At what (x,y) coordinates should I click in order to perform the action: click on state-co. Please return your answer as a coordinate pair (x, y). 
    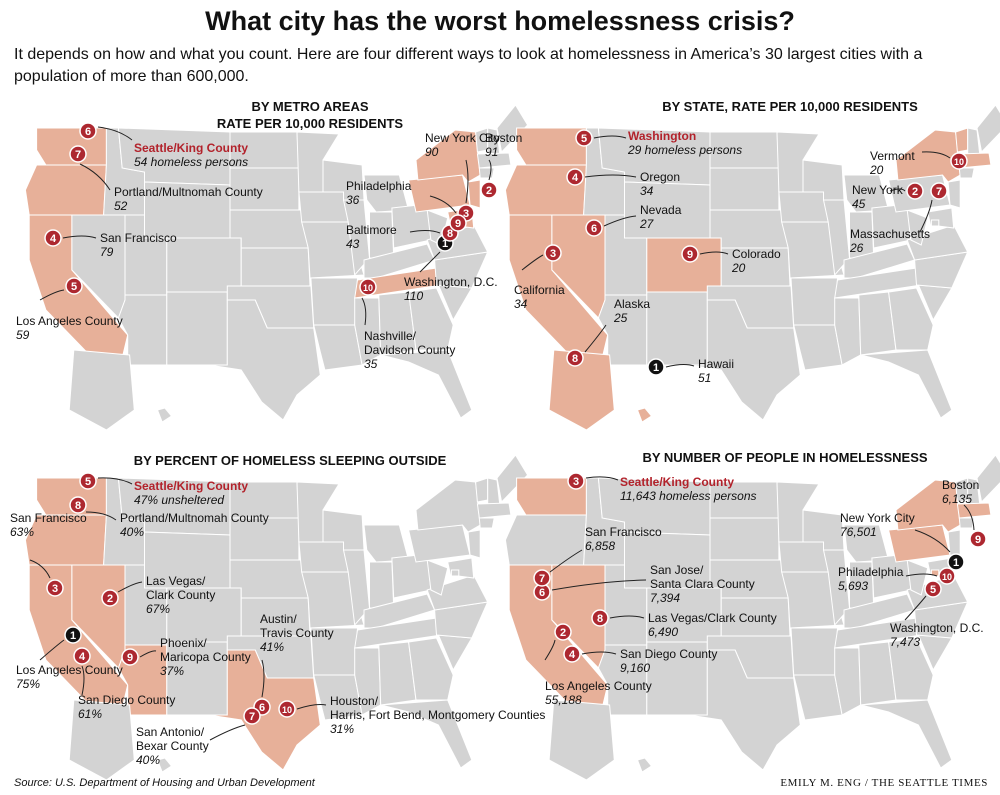
    Looking at the image, I should click on (684, 265).